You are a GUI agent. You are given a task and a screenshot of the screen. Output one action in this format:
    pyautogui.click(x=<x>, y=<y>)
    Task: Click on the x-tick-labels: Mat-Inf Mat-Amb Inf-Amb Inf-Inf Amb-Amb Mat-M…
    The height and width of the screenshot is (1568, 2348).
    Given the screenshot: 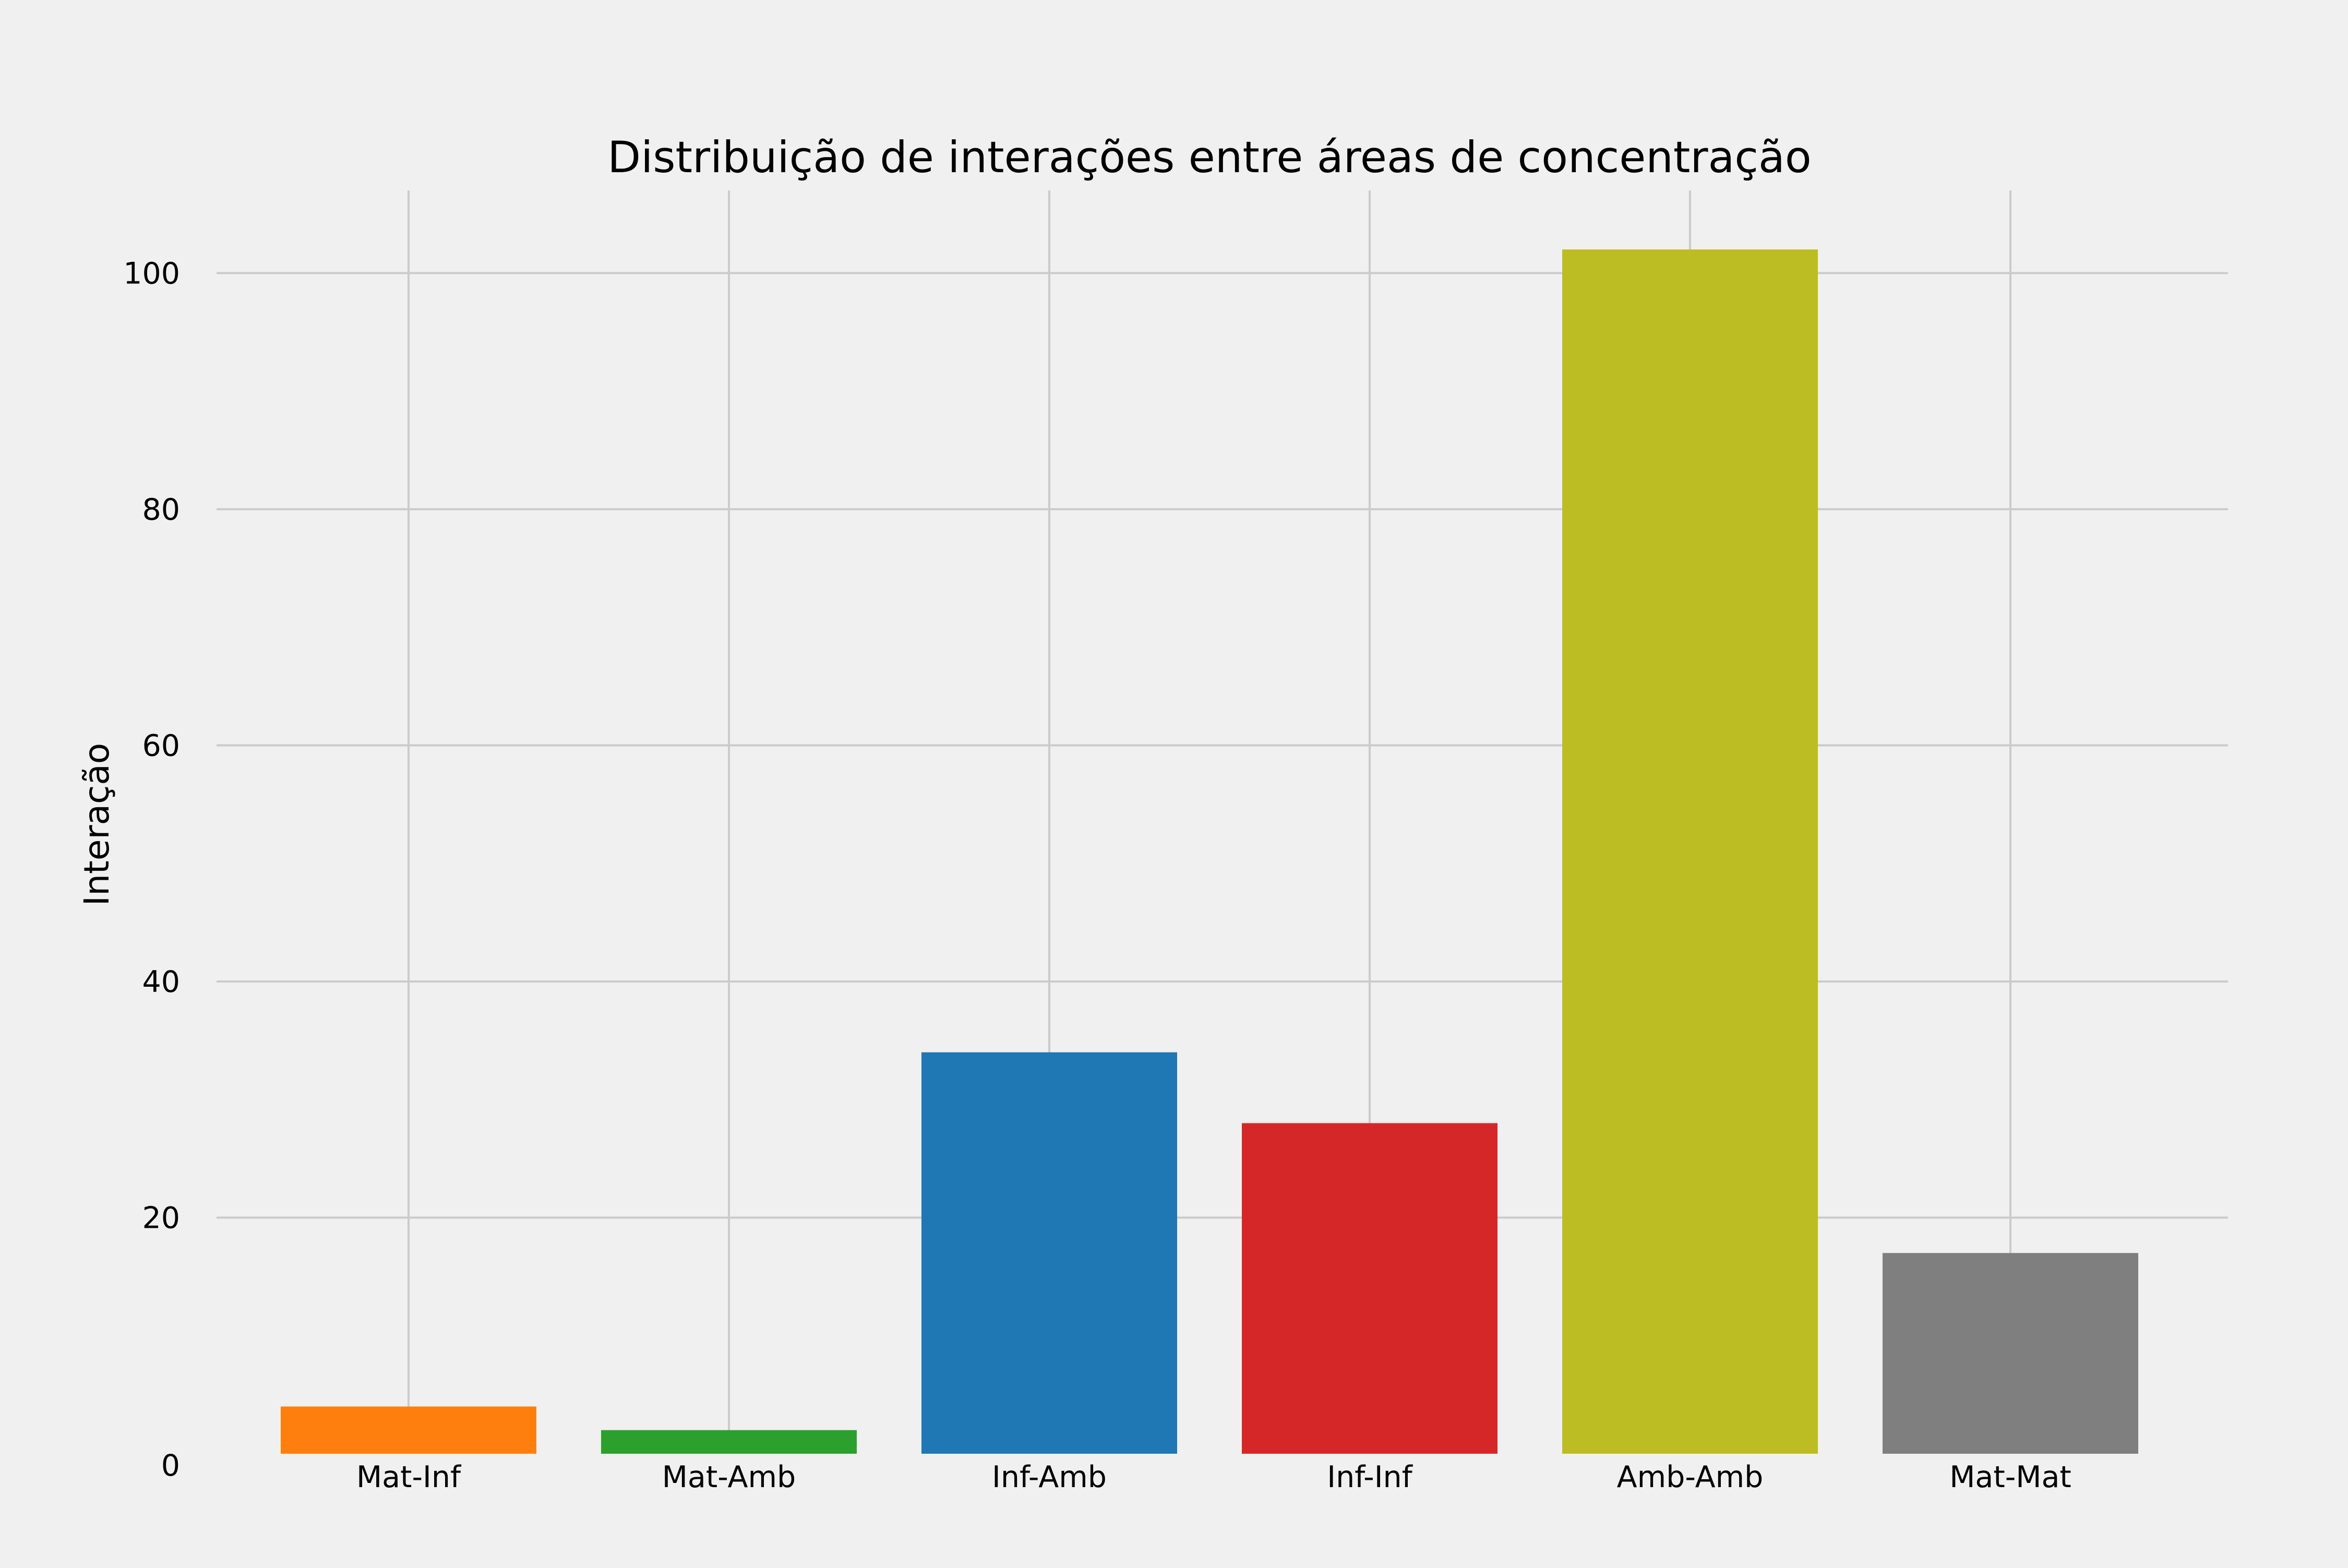 What is the action you would take?
    pyautogui.click(x=1214, y=1477)
    